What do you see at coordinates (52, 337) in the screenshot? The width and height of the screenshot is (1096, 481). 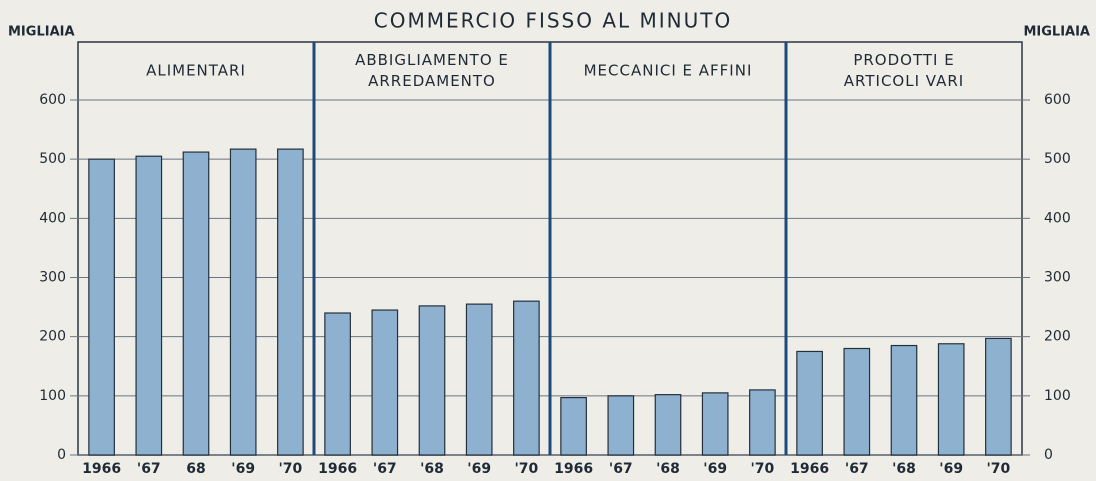 I see `y-tick-label: 200` at bounding box center [52, 337].